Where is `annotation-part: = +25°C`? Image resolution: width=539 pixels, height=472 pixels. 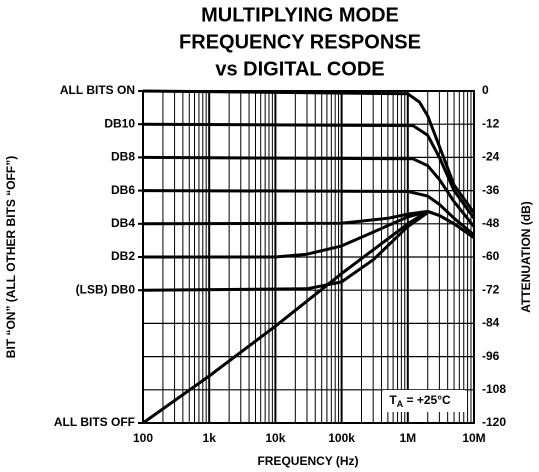
annotation-part: = +25°C is located at coordinates (427, 400).